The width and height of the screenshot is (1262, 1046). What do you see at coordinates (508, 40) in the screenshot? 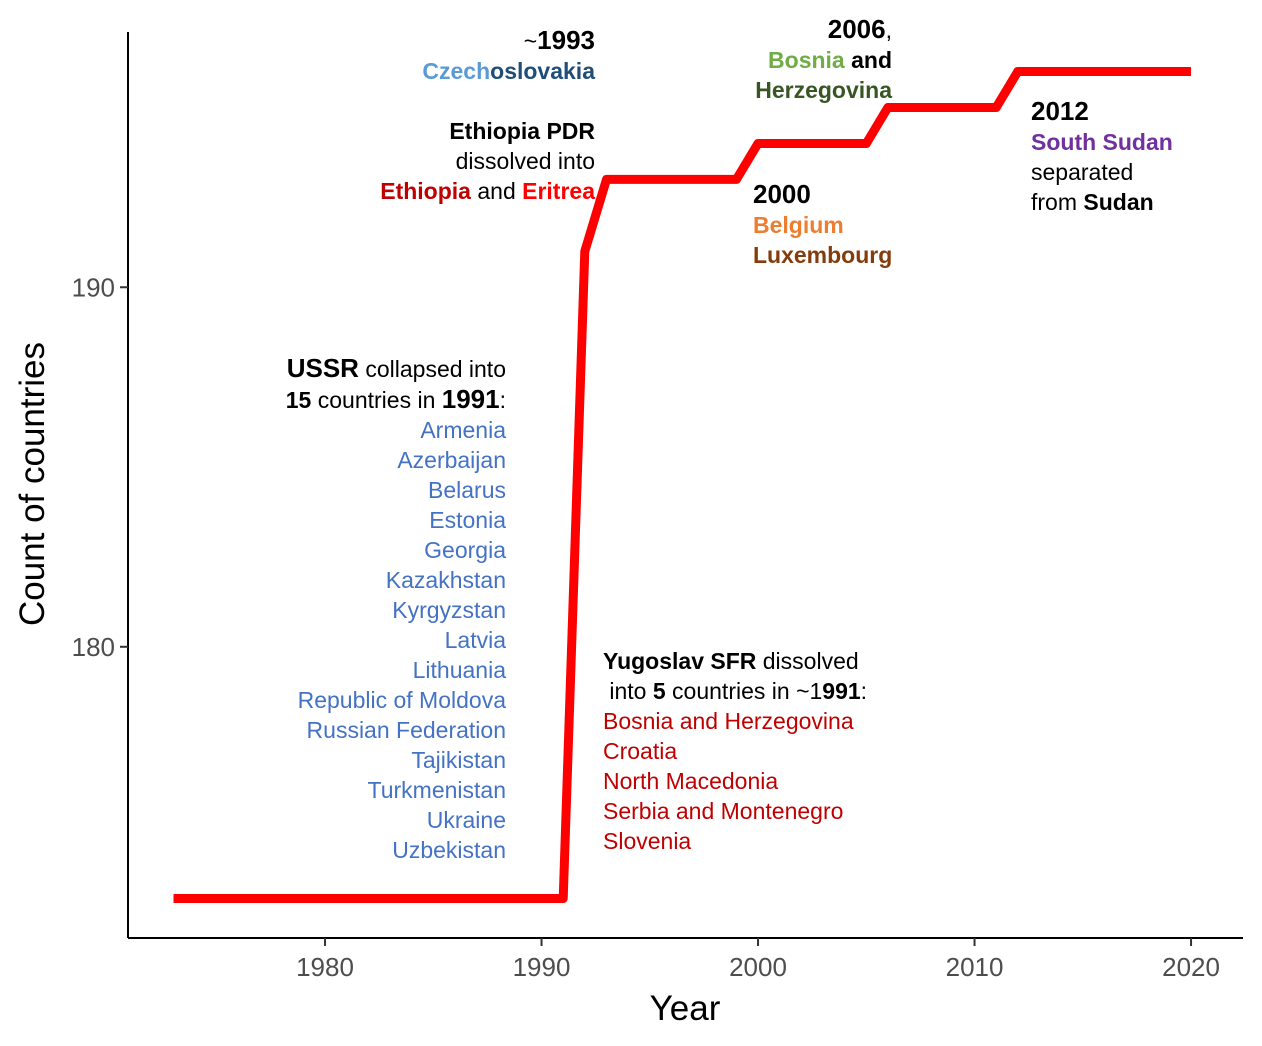
I see `czechoslovakia-year-line: ~1993` at bounding box center [508, 40].